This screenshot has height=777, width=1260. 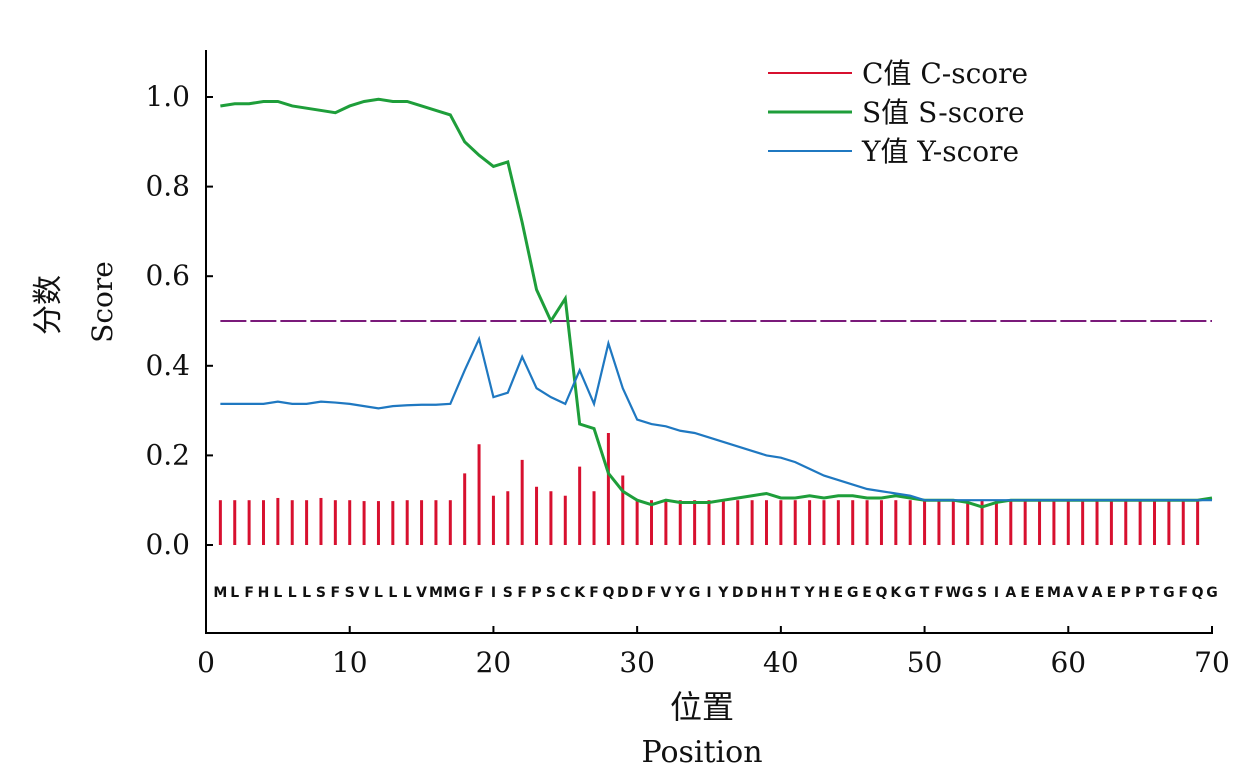 What do you see at coordinates (940, 151) in the screenshot?
I see `legend-label: Y值 Y-score` at bounding box center [940, 151].